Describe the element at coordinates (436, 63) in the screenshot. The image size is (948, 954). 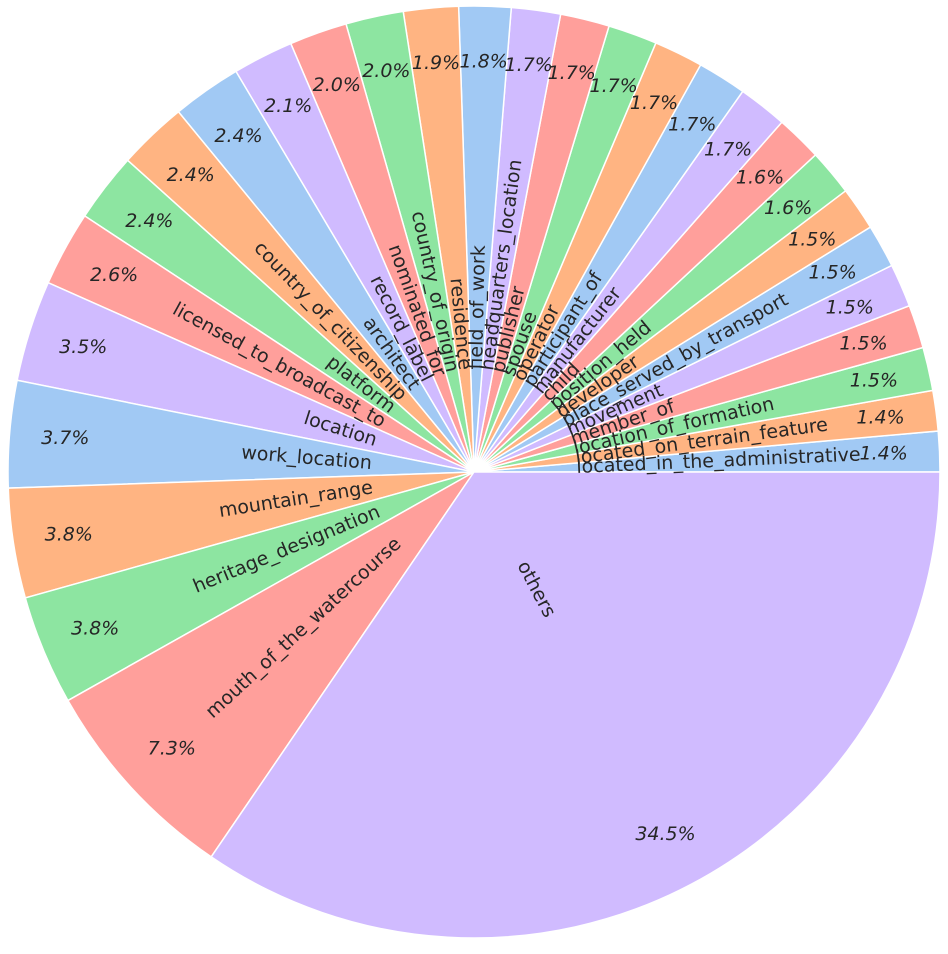
I see `percentage-label: 1.9%` at that location.